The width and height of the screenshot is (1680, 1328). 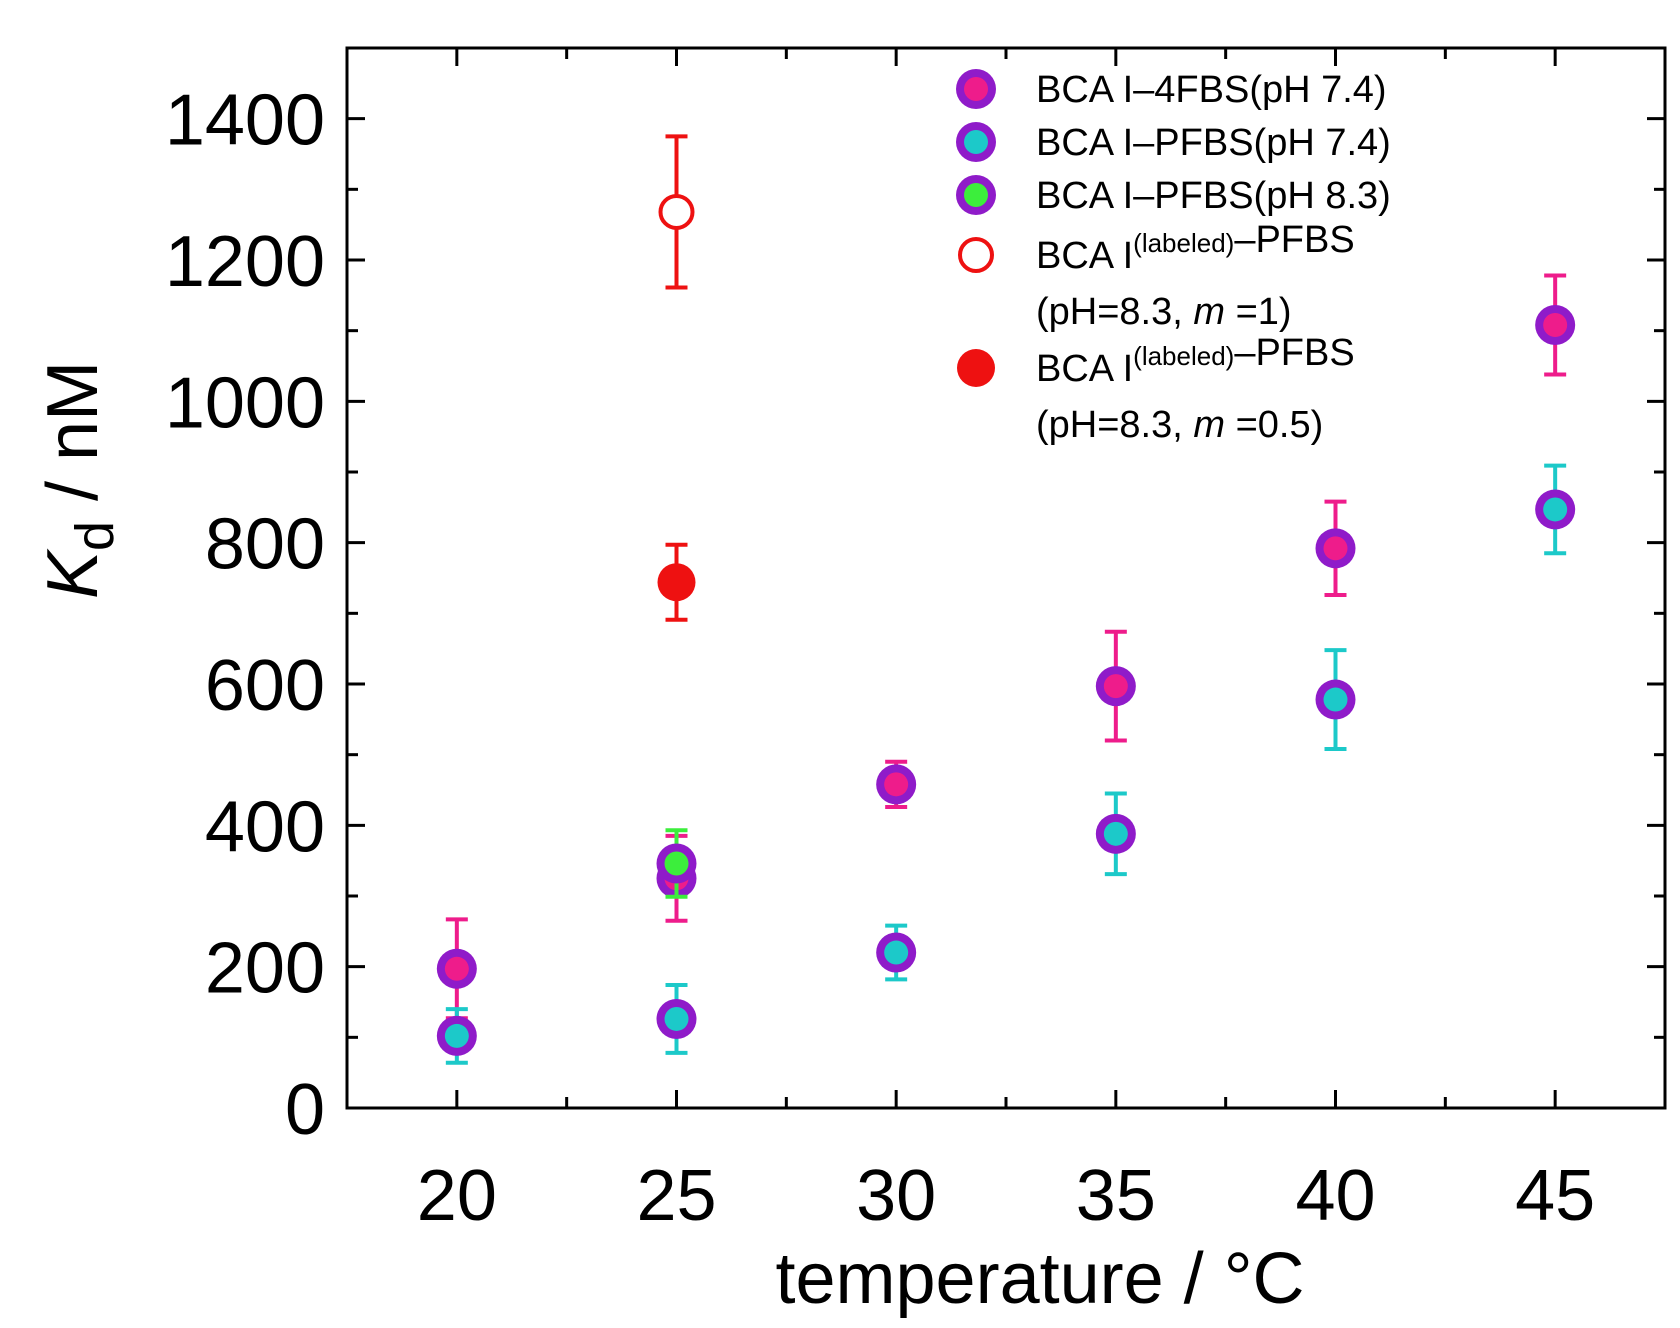 I want to click on legend-text-part: BCA I–4FBS(pH 7.4), so click(x=1211, y=90).